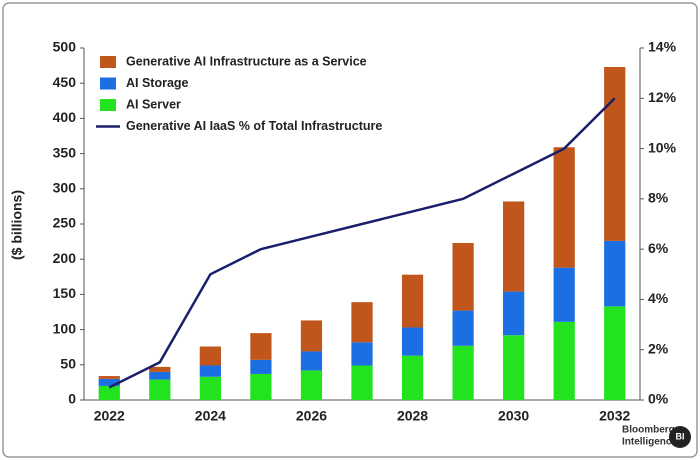  Describe the element at coordinates (72, 399) in the screenshot. I see `y-tick-label: 0` at that location.